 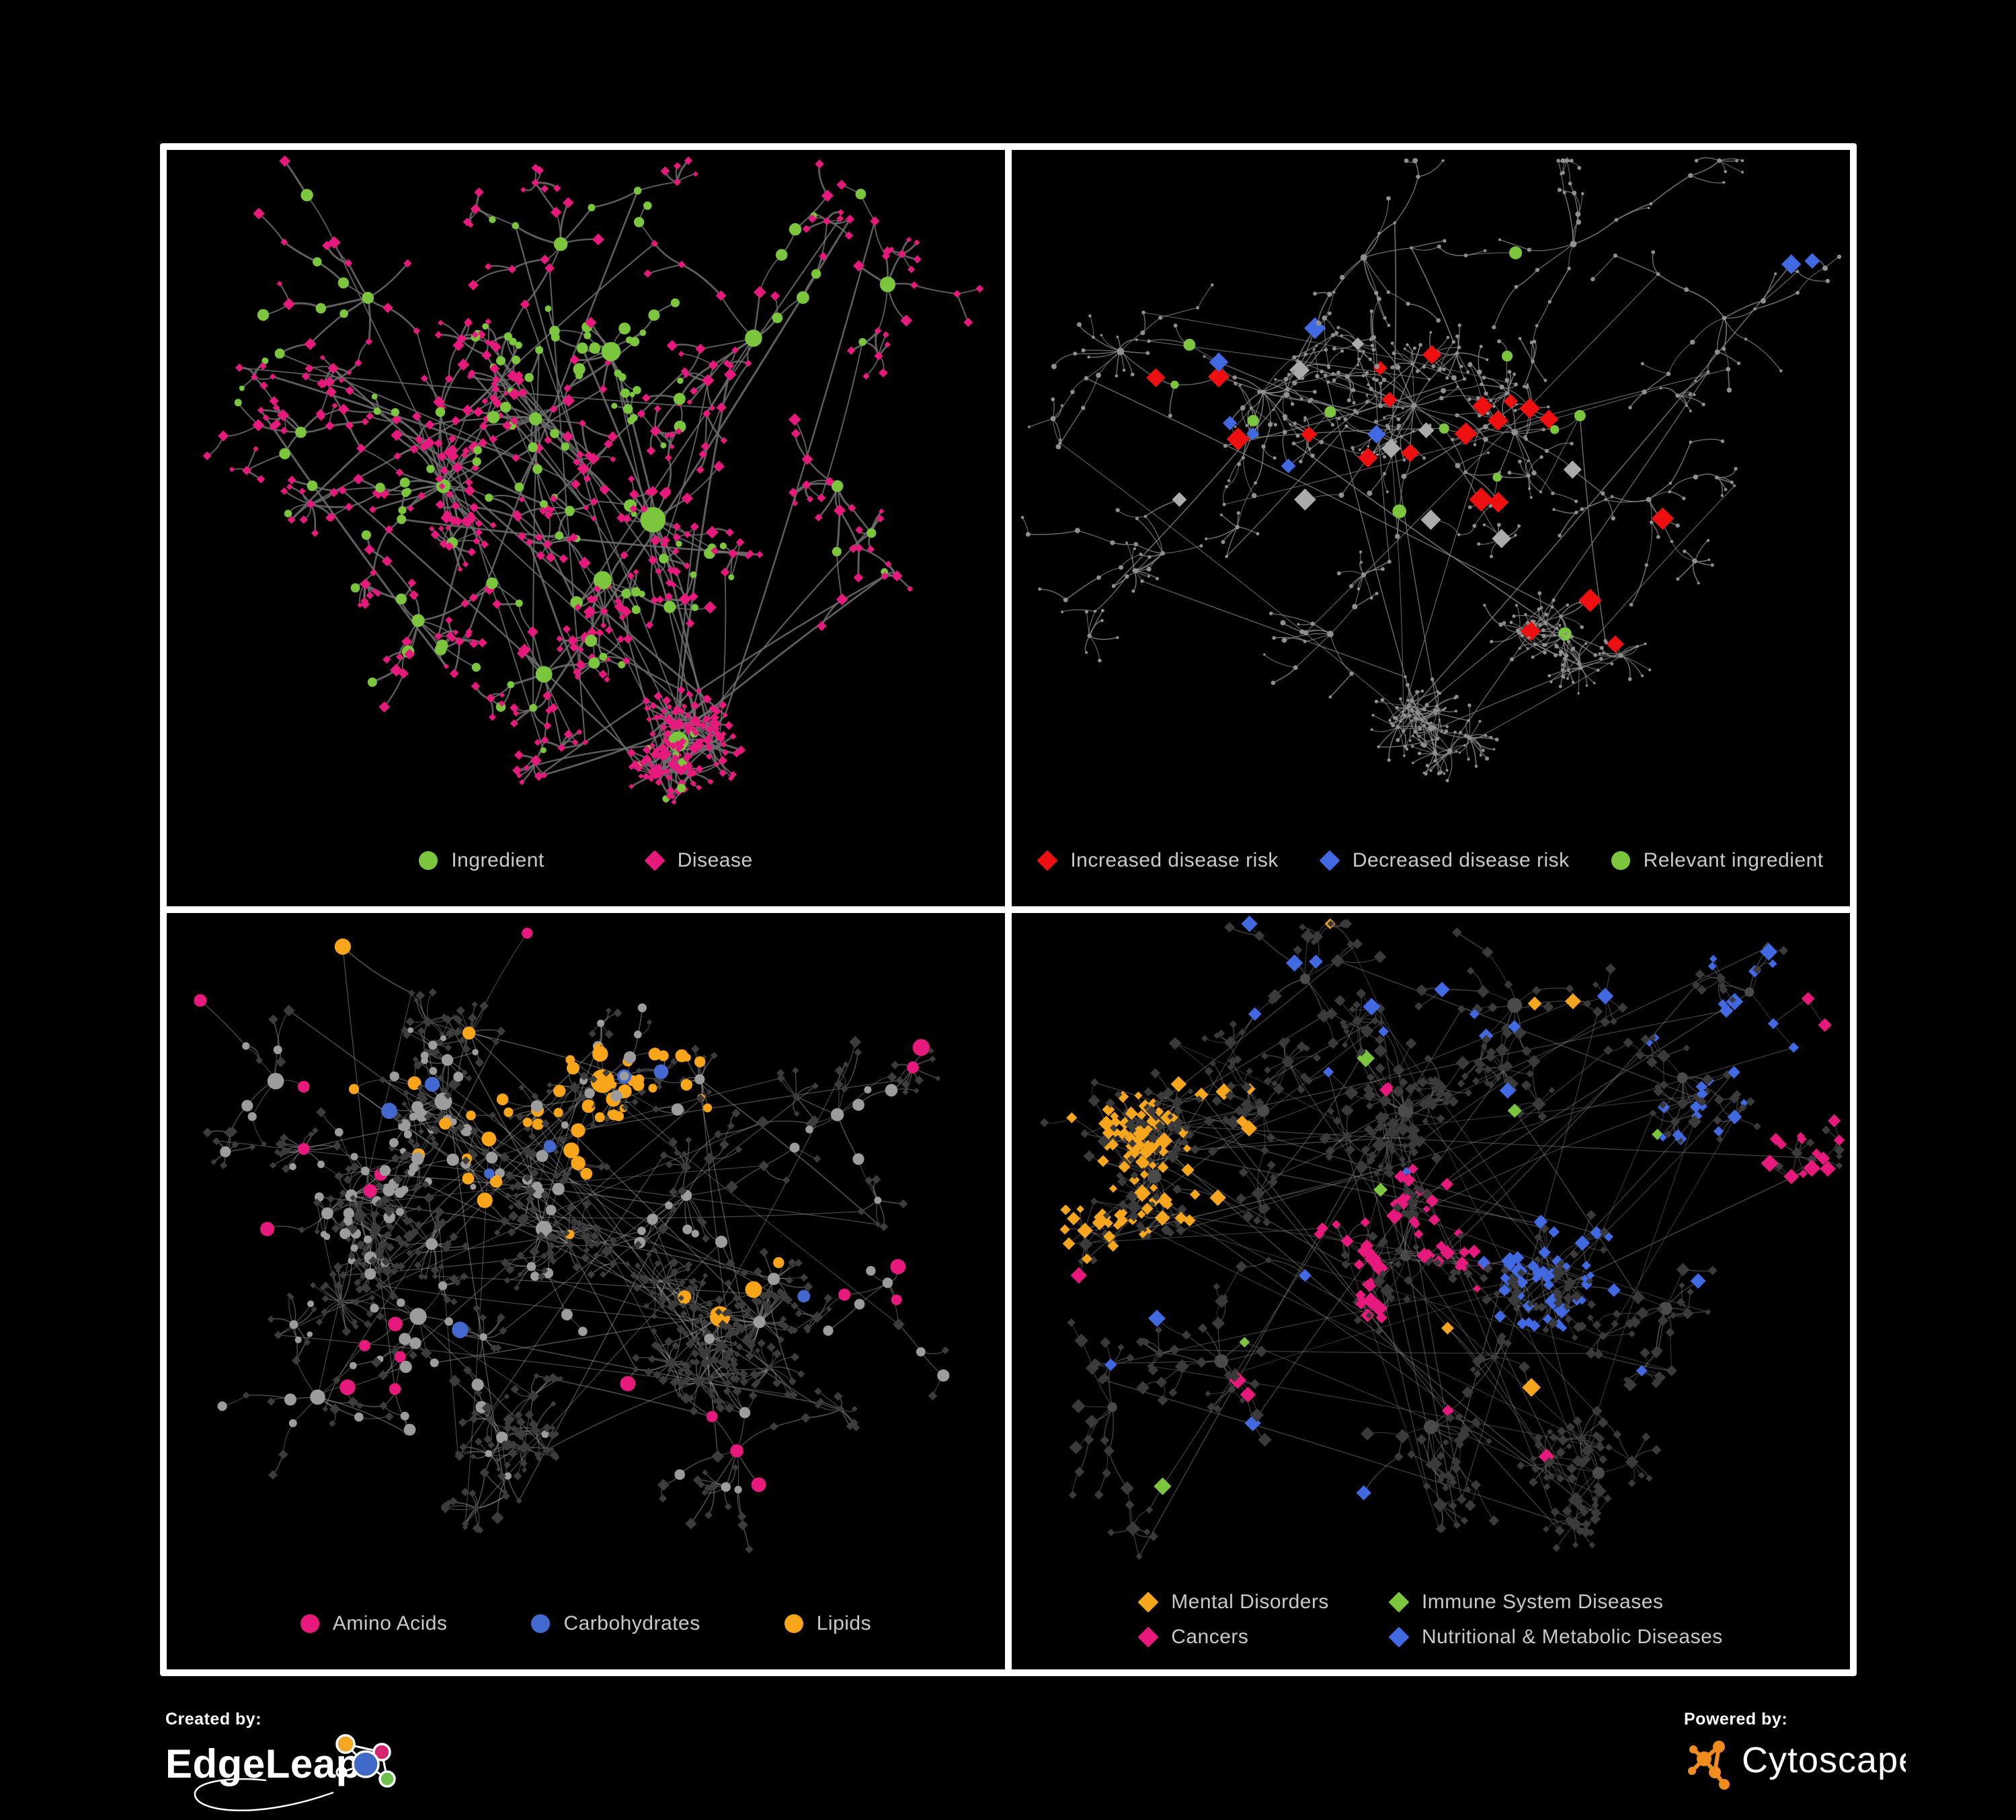 What do you see at coordinates (1399, 1637) in the screenshot?
I see `nutritional-metabolic-swatch-icon` at bounding box center [1399, 1637].